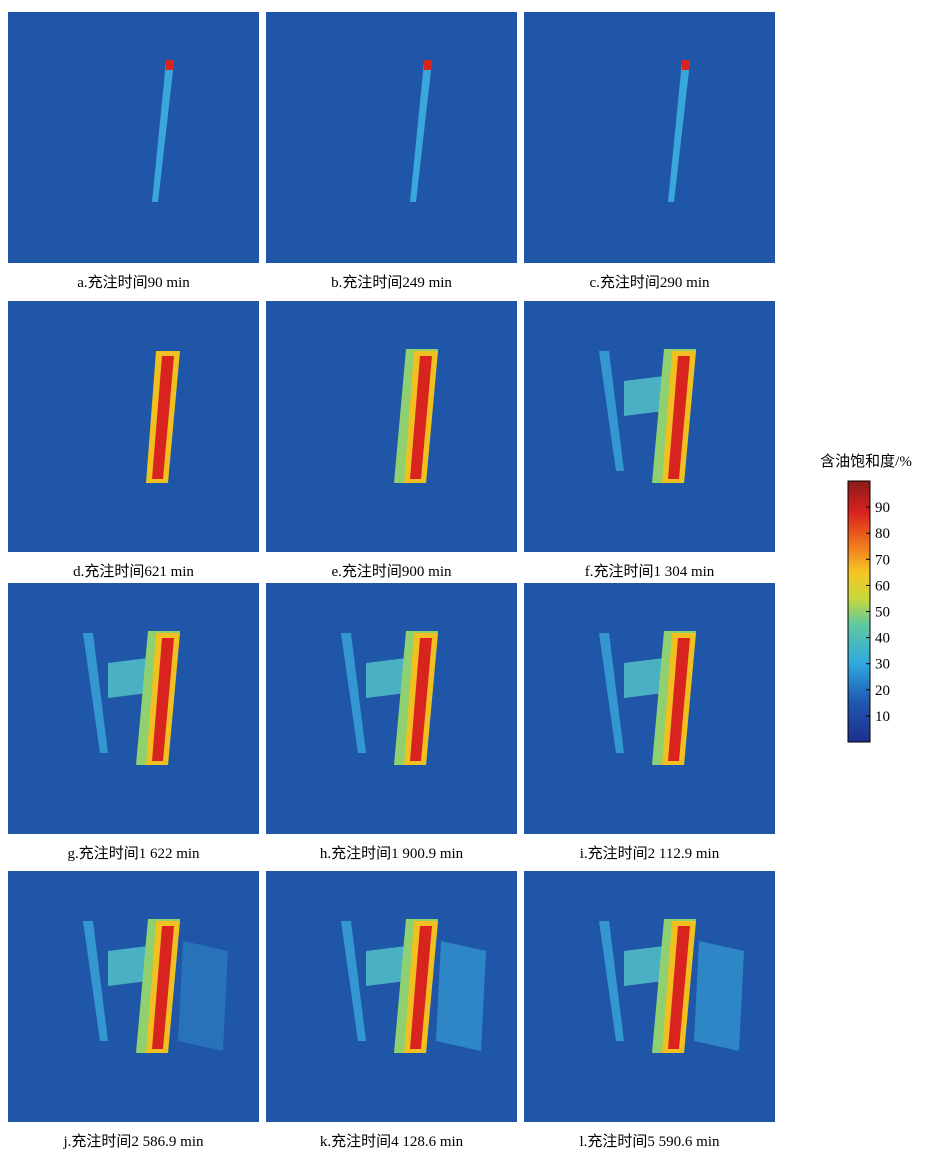 This screenshot has height=1155, width=927. What do you see at coordinates (866, 461) in the screenshot?
I see `colorbar-title: 含油饱和度/%` at bounding box center [866, 461].